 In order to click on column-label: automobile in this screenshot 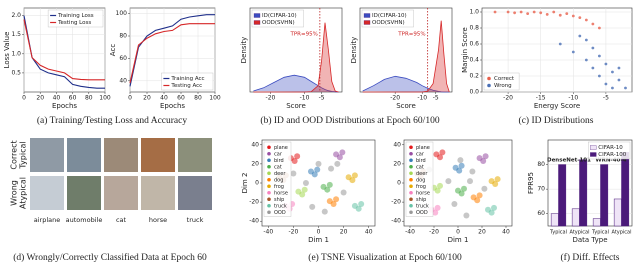, I will do `click(84, 220)`.